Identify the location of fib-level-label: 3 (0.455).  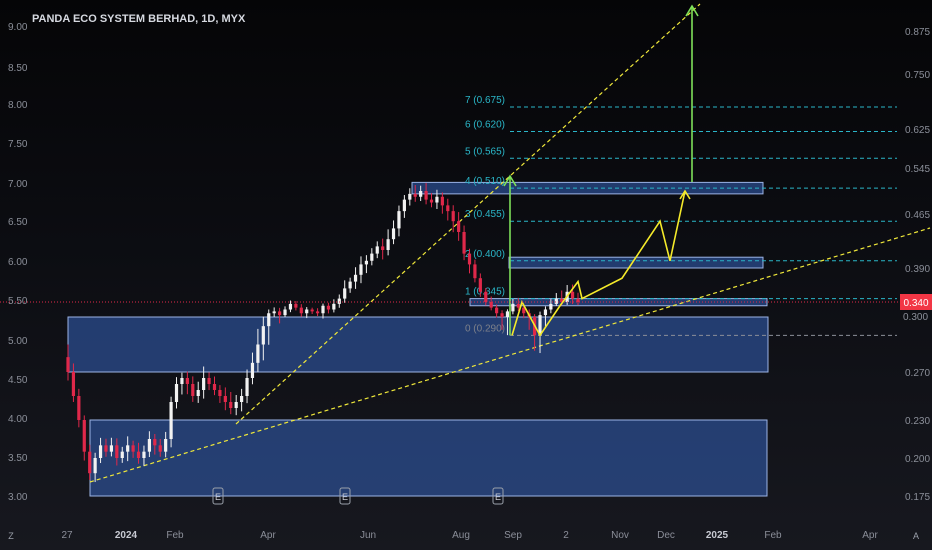
(485, 214).